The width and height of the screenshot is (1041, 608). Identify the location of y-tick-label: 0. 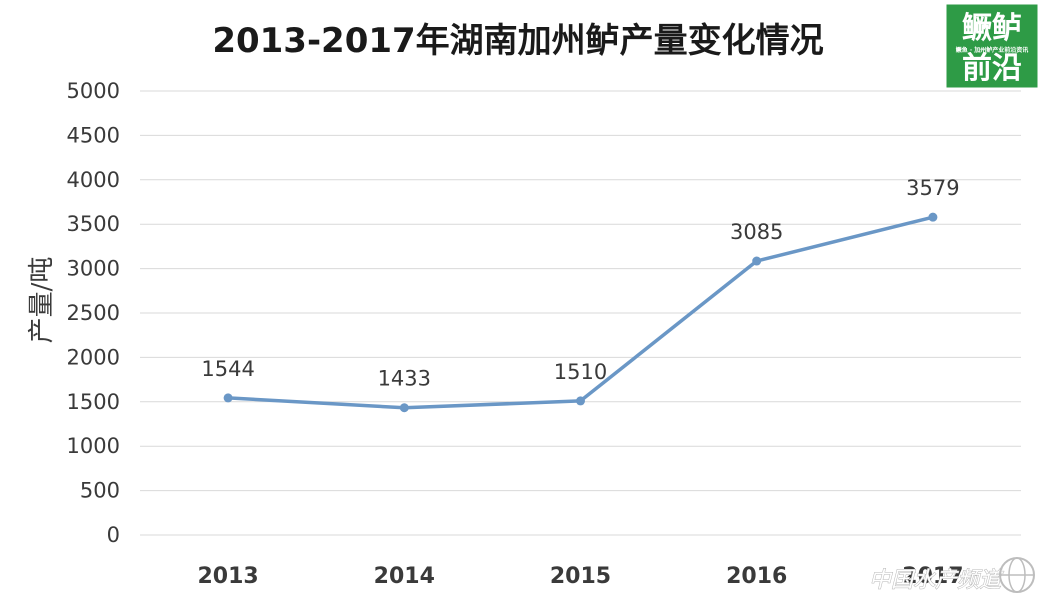
(113, 535).